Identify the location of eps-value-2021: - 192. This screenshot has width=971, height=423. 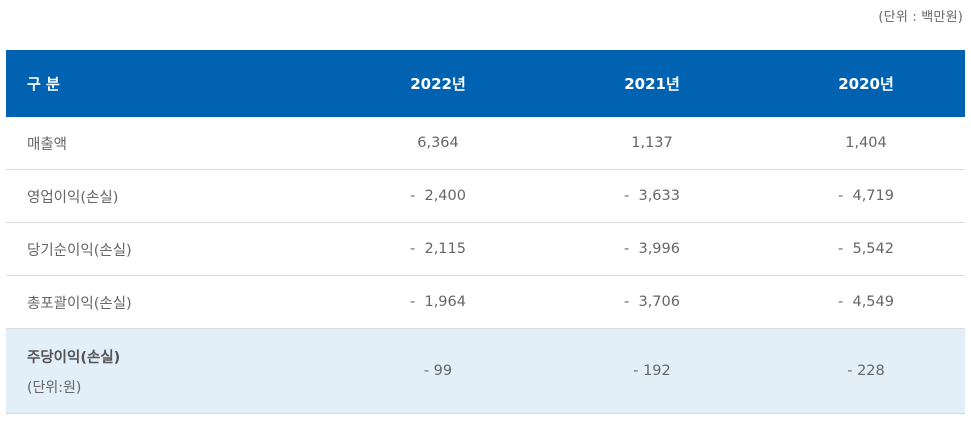
(652, 371).